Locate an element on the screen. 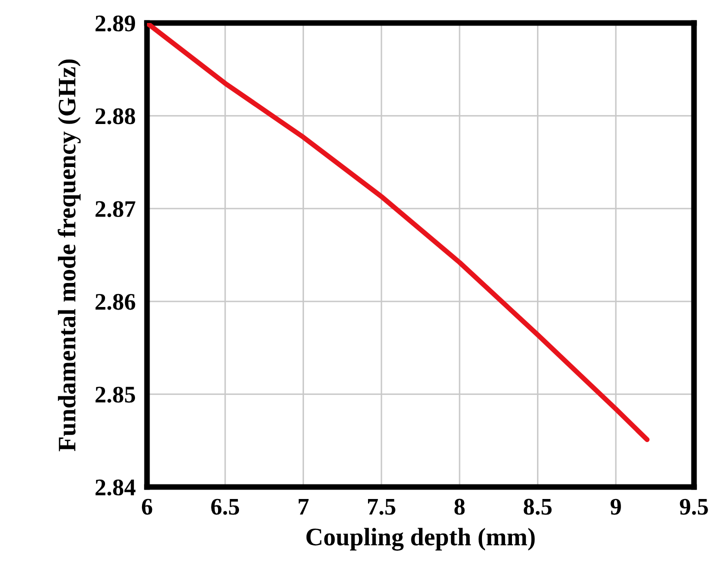  y-axis-title: Fundamental mode frequency (GHz) is located at coordinates (69, 255).